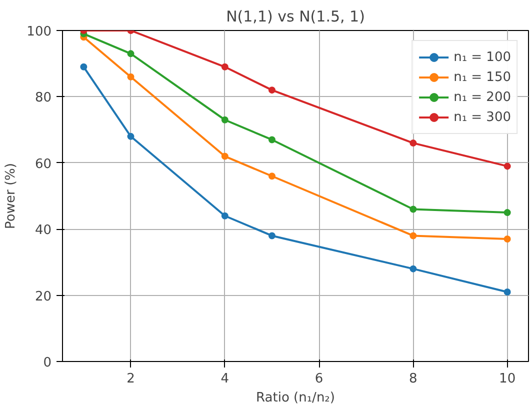 This screenshot has height=408, width=532. I want to click on x-tick-label: 10, so click(507, 379).